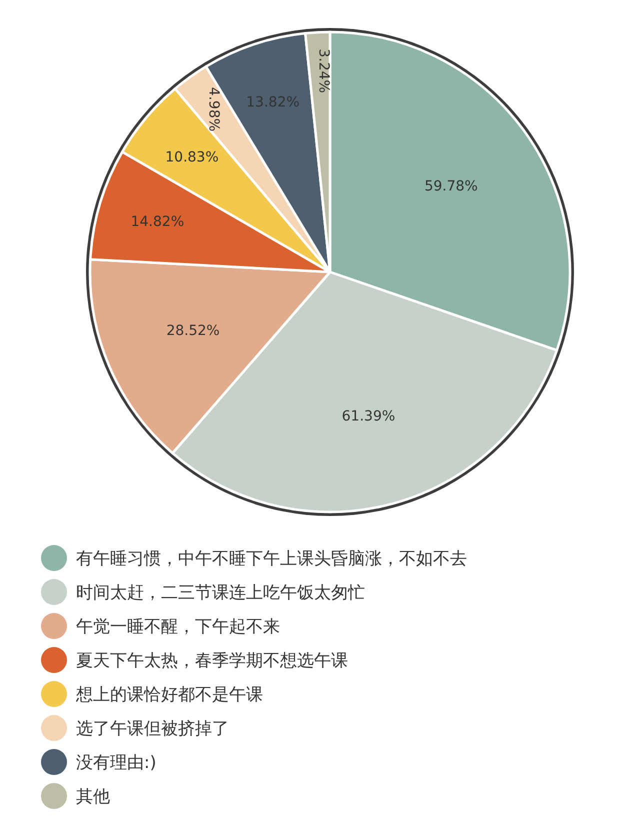 This screenshot has height=838, width=634. What do you see at coordinates (451, 186) in the screenshot?
I see `data-label: 59.78%` at bounding box center [451, 186].